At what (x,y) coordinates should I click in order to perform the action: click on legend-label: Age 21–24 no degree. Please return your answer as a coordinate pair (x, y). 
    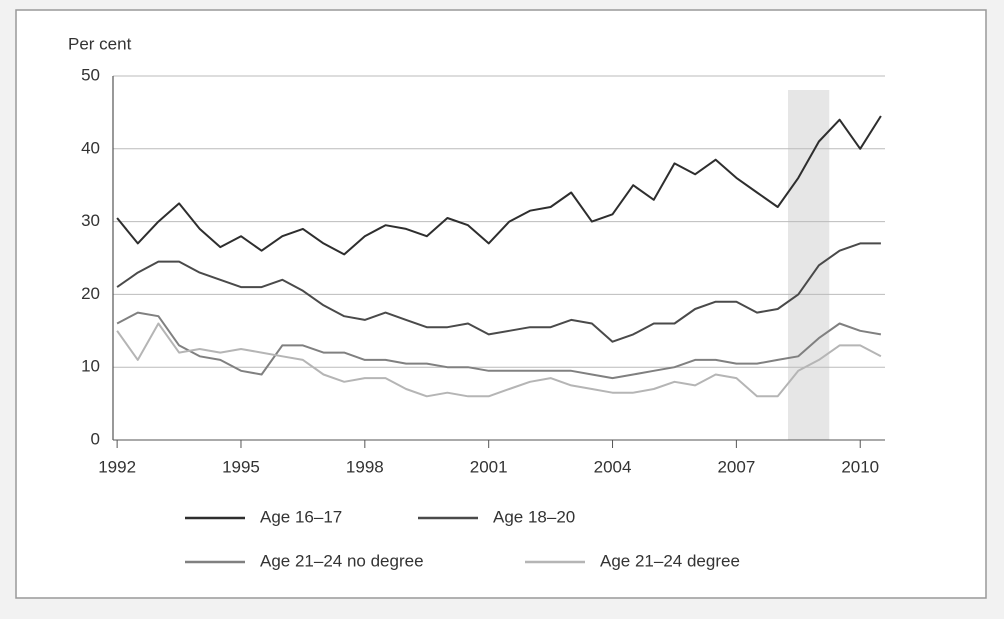
    Looking at the image, I should click on (342, 560).